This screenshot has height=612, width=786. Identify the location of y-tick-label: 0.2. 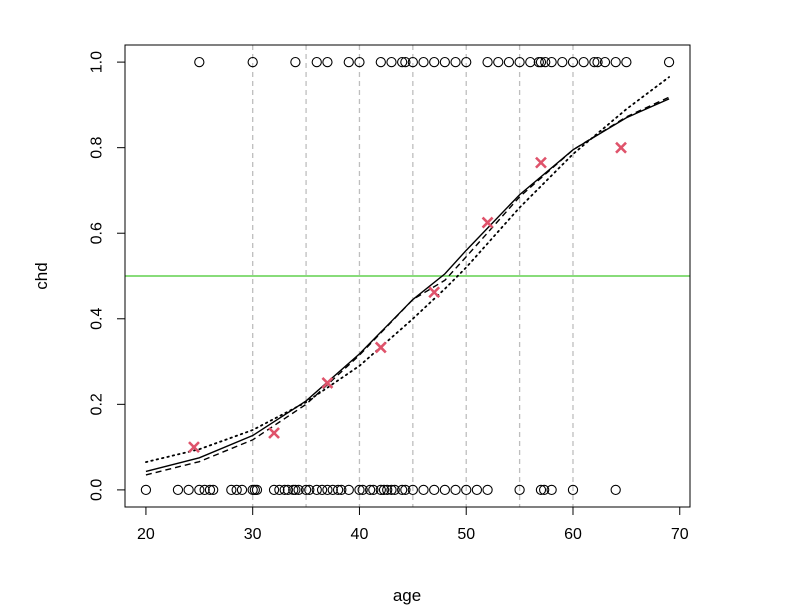
(97, 404).